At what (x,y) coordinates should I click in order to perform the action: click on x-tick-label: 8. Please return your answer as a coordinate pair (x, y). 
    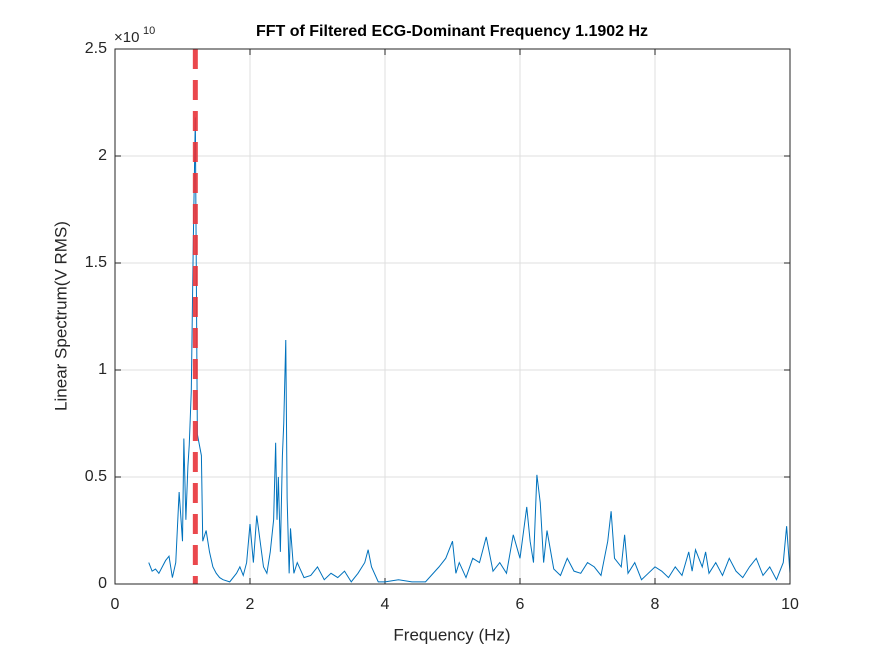
    Looking at the image, I should click on (655, 604).